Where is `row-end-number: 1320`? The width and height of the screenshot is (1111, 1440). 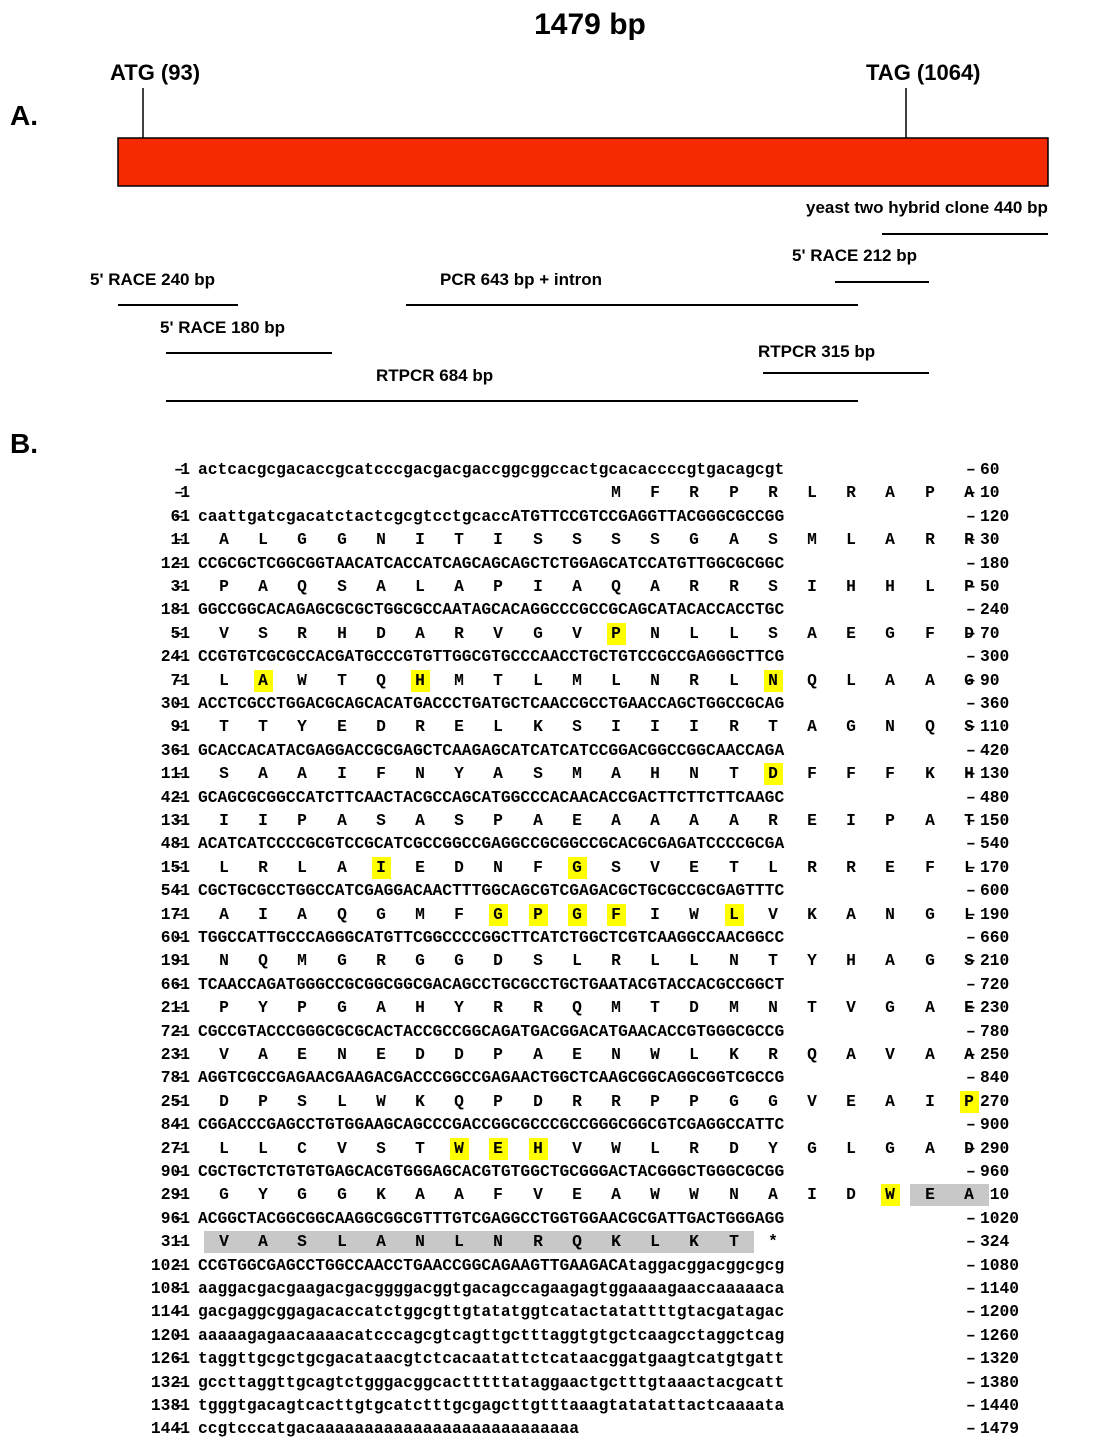
row-end-number: 1320 is located at coordinates (1000, 1358).